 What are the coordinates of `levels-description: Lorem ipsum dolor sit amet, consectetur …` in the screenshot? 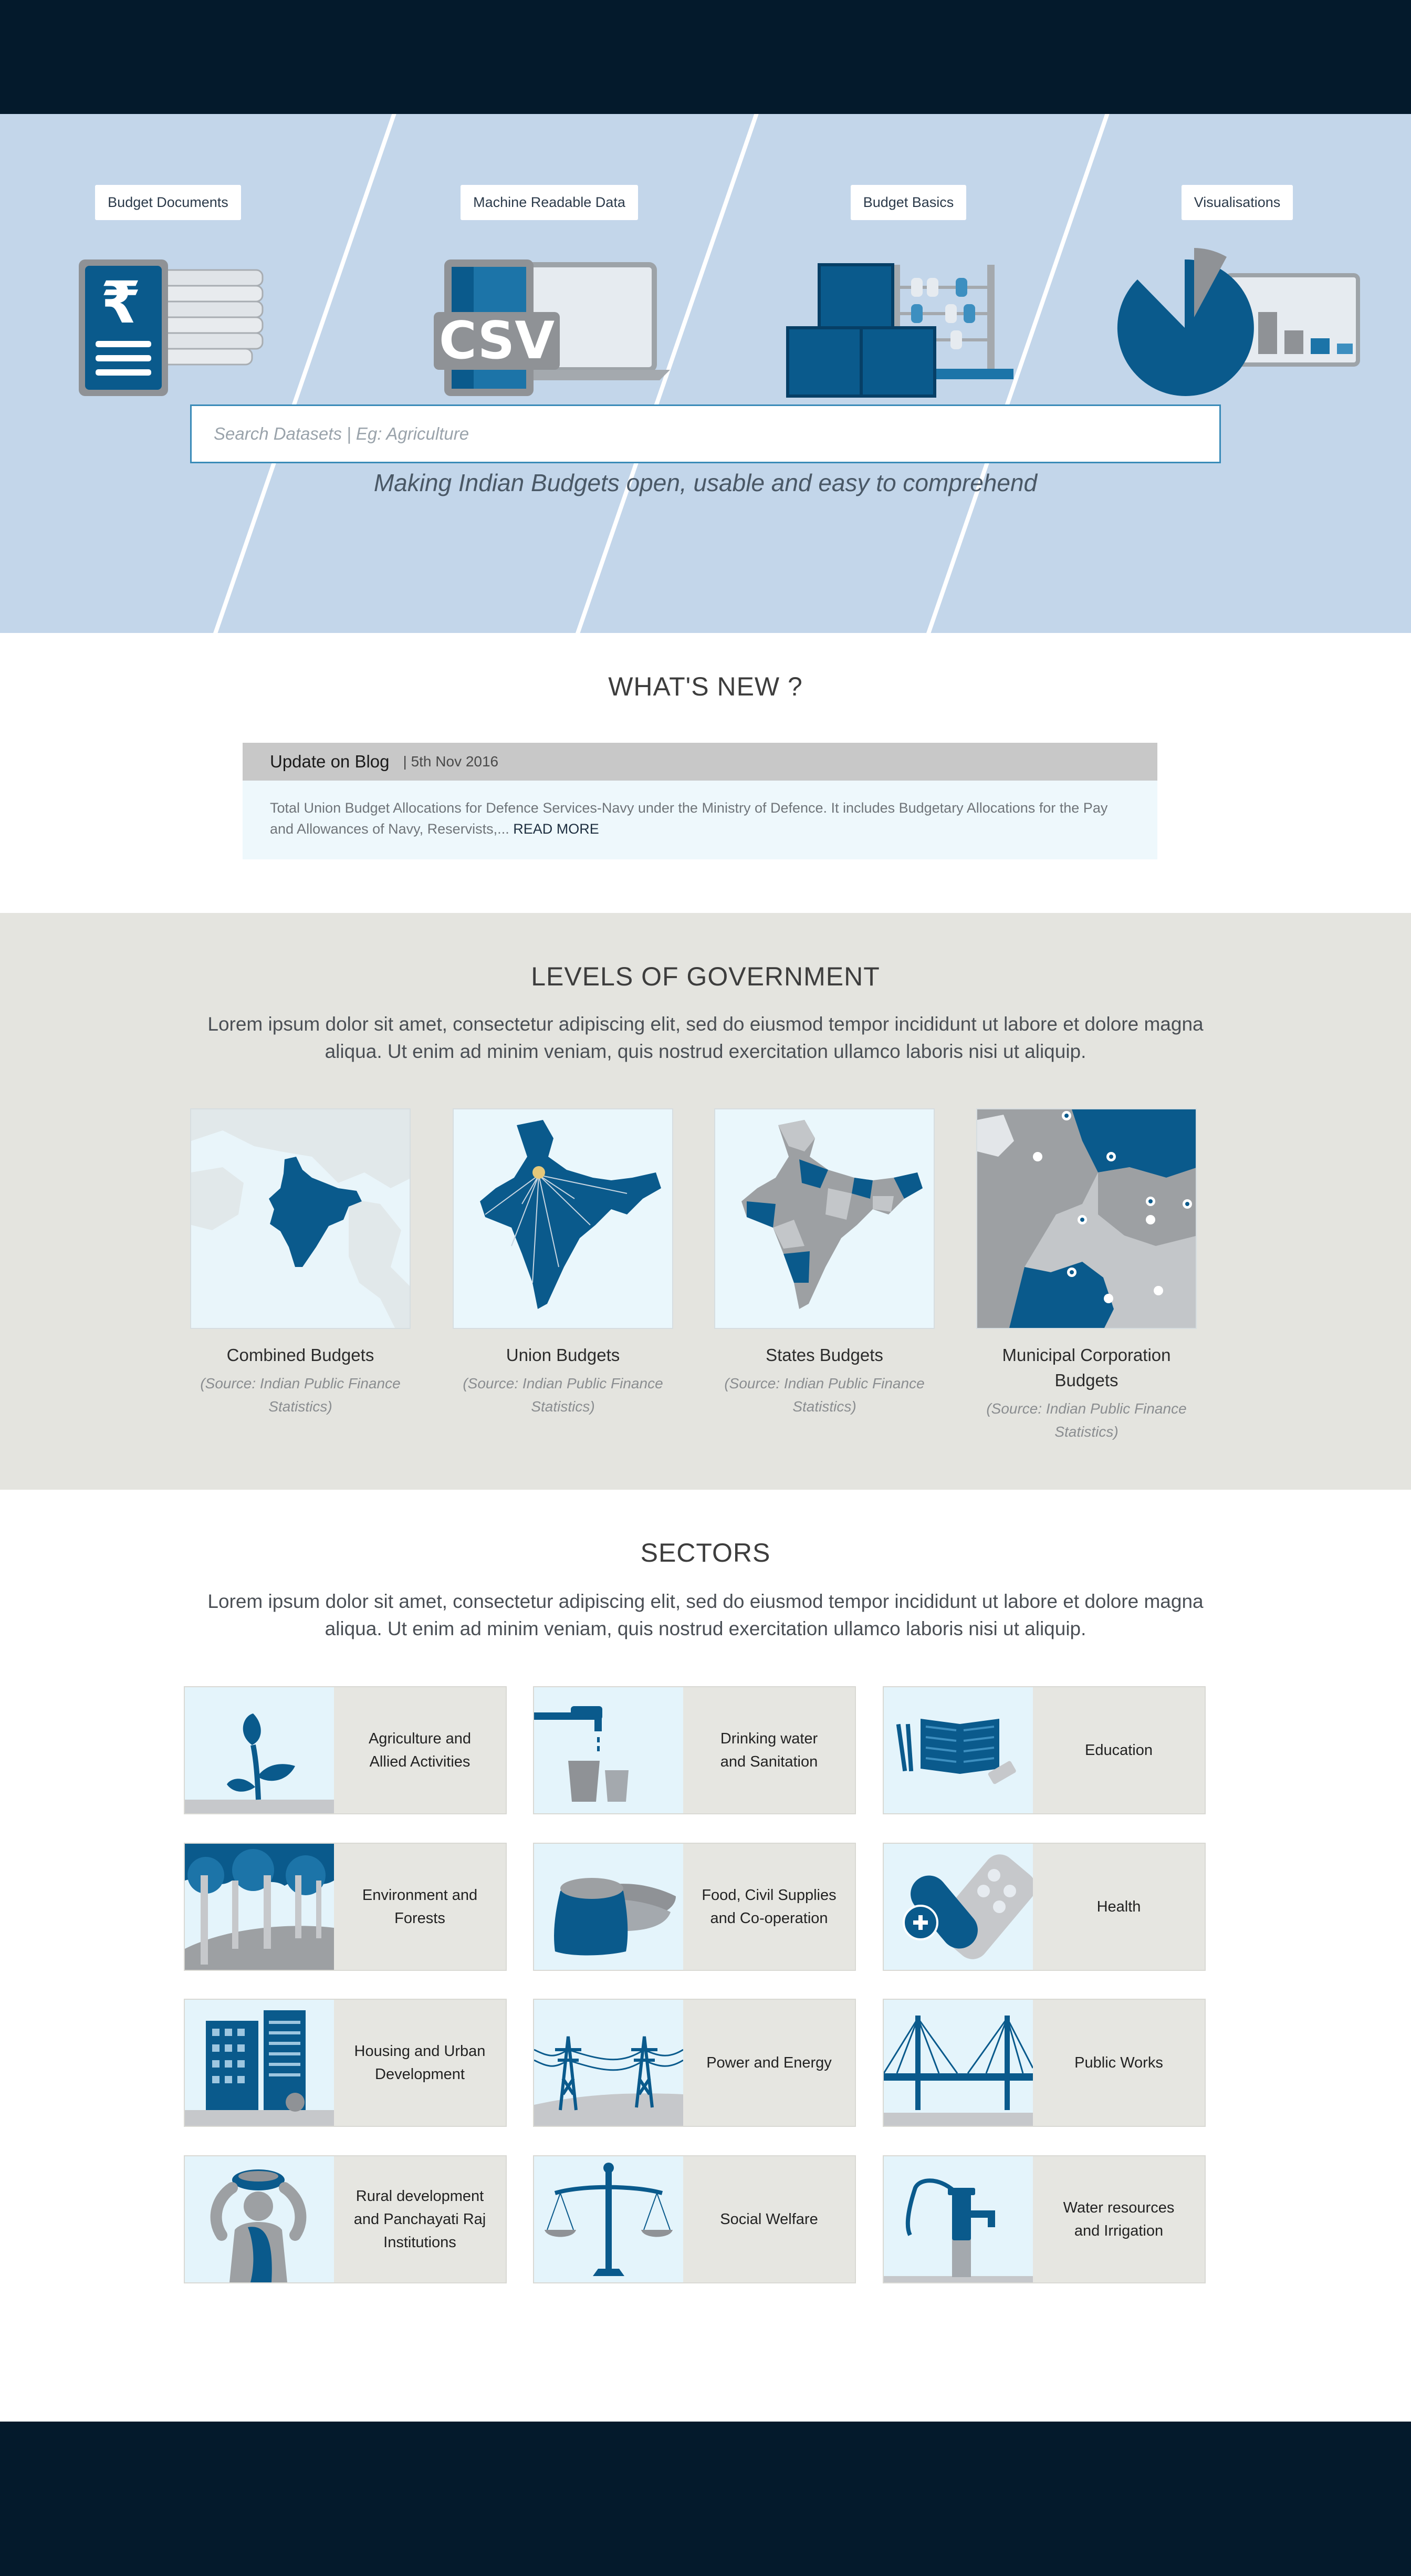 It's located at (705, 1037).